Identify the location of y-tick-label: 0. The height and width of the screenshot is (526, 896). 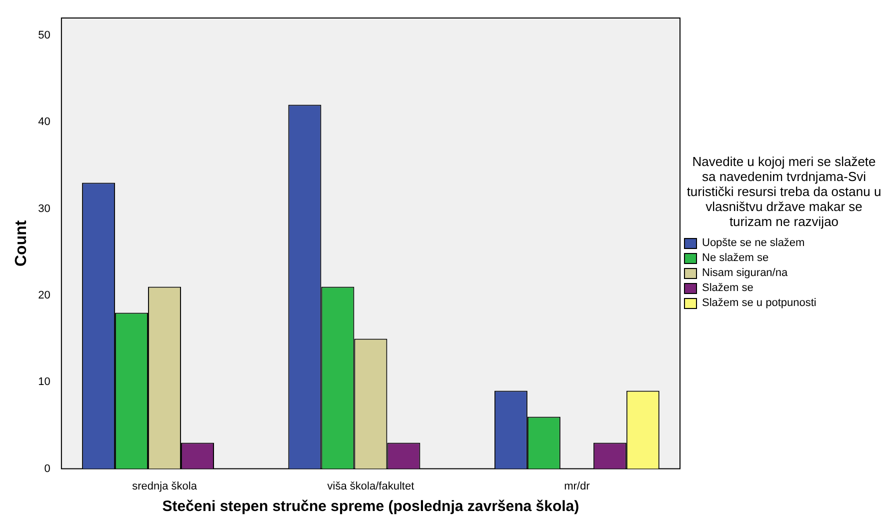
(47, 468).